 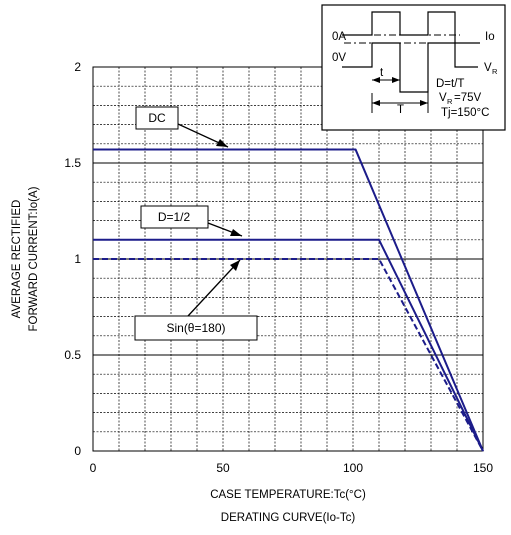 What do you see at coordinates (468, 98) in the screenshot?
I see `inset-label-vr-value: =75V` at bounding box center [468, 98].